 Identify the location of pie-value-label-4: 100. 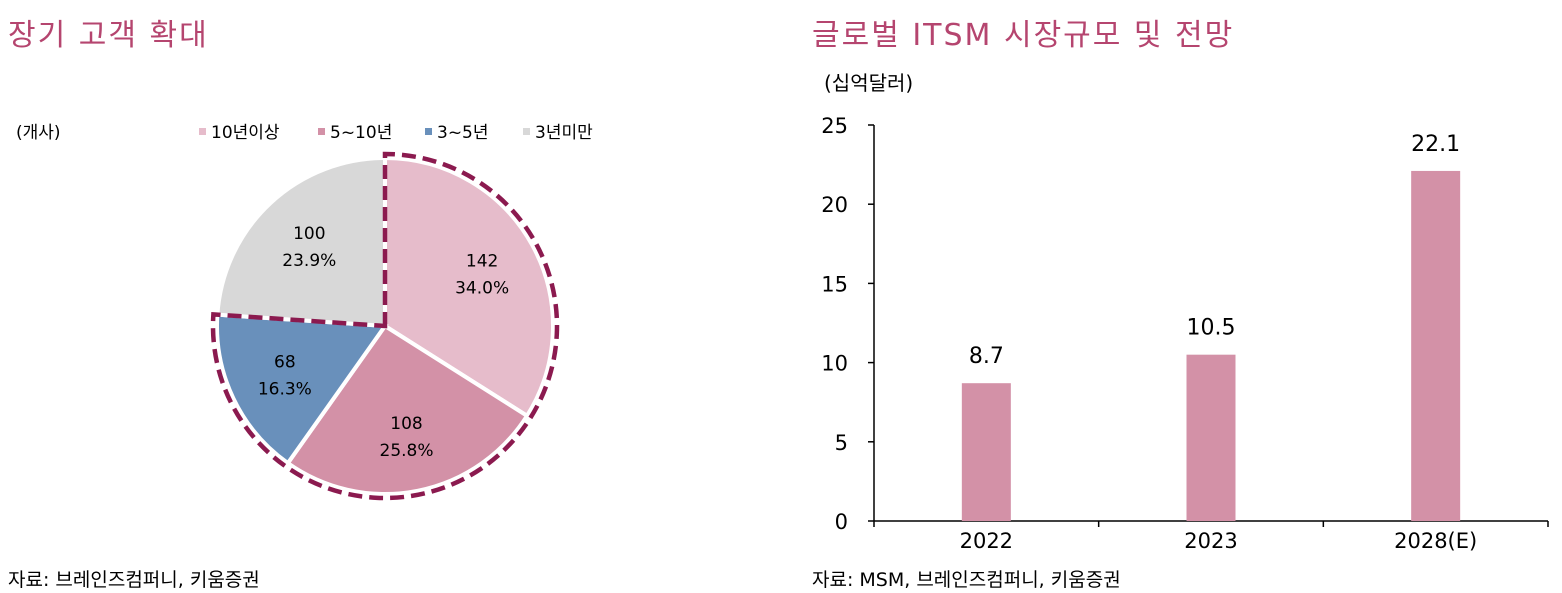
(309, 234).